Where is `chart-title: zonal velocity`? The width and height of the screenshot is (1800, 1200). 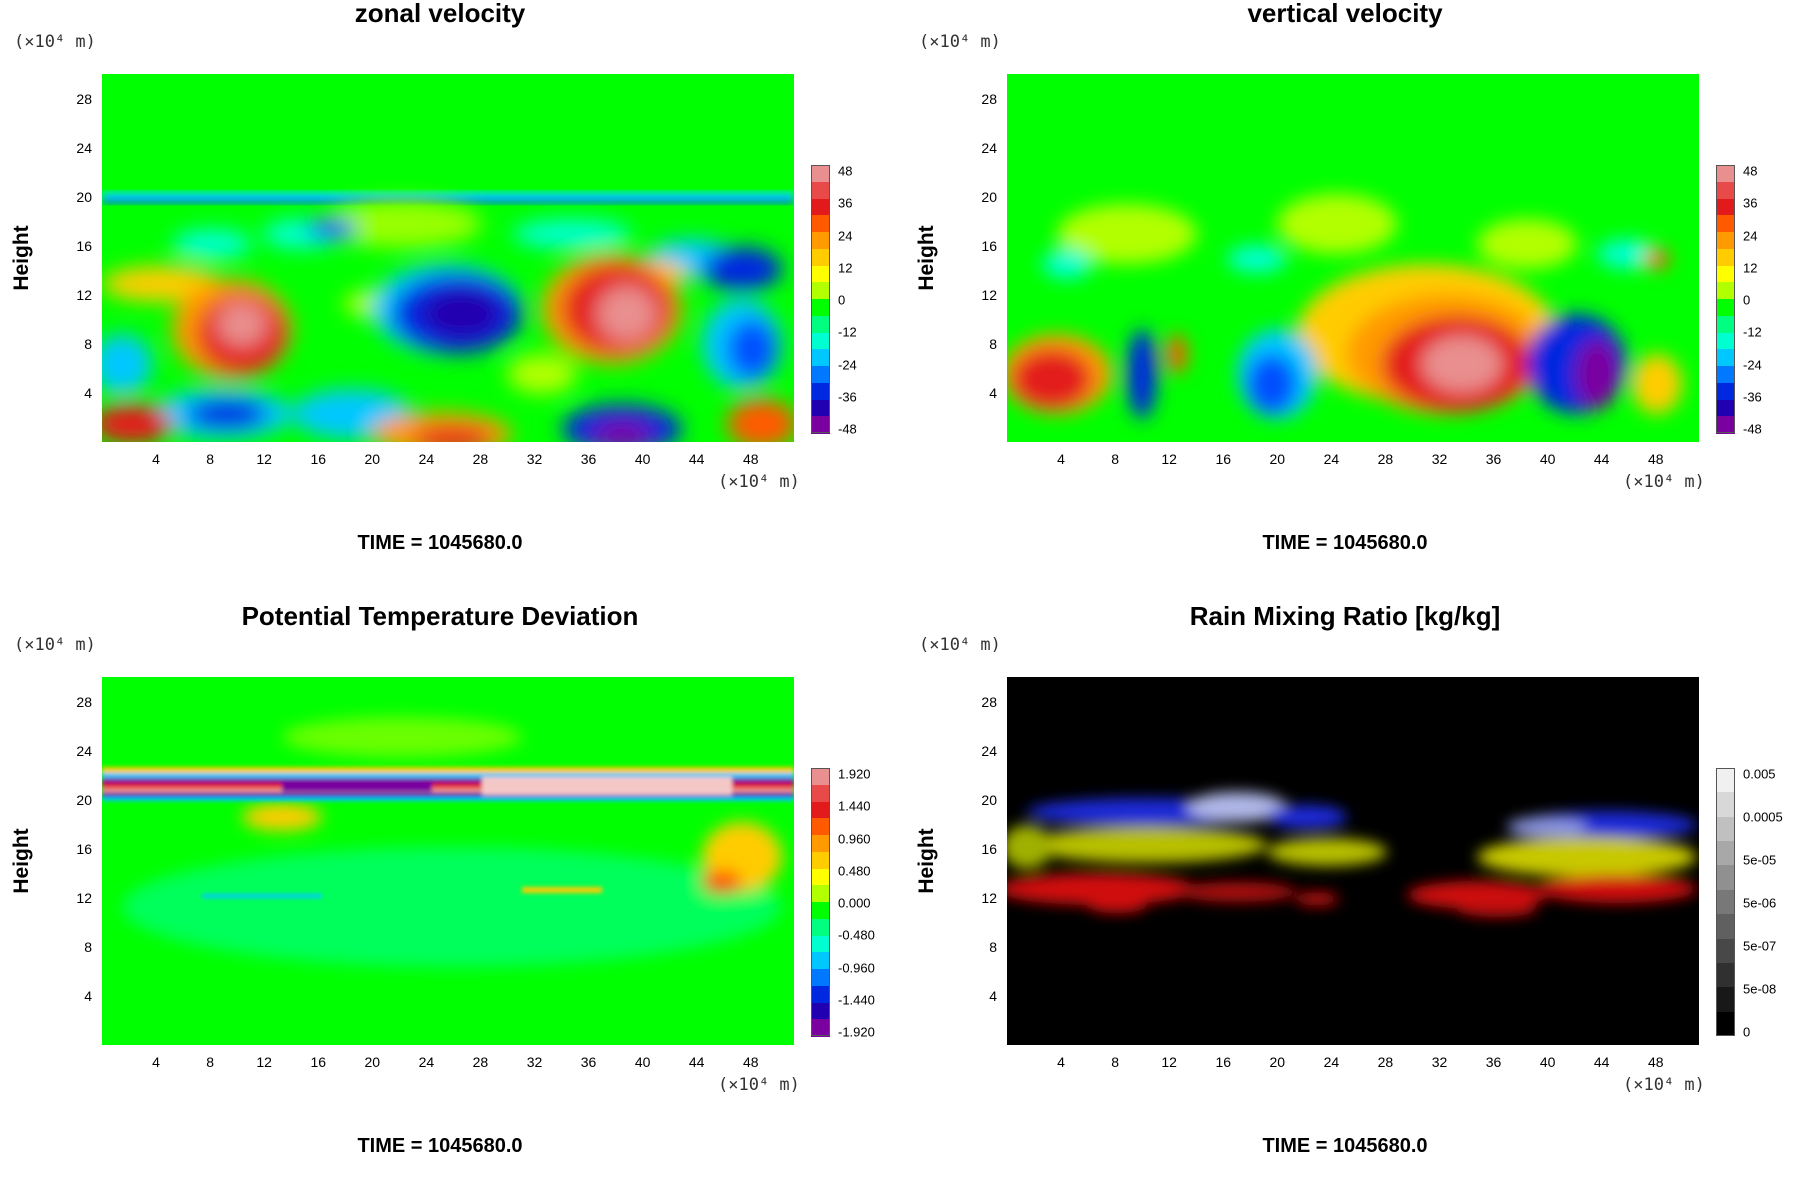
chart-title: zonal velocity is located at coordinates (440, 14).